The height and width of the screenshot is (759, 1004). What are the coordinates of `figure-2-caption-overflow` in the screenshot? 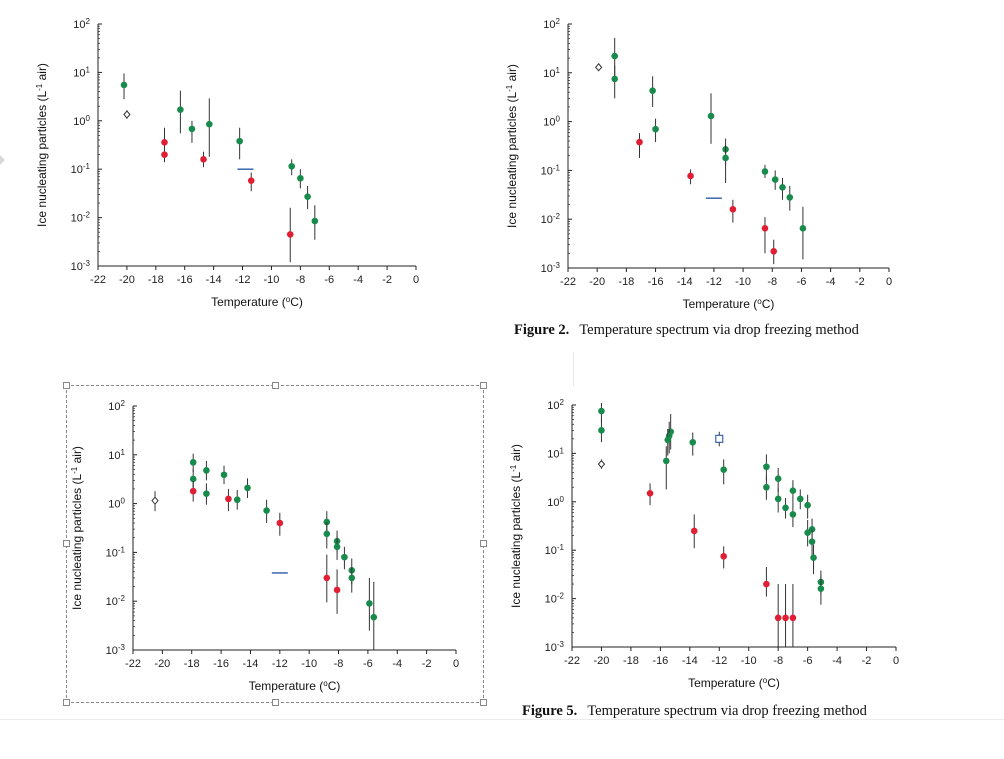 It's located at (710, 342).